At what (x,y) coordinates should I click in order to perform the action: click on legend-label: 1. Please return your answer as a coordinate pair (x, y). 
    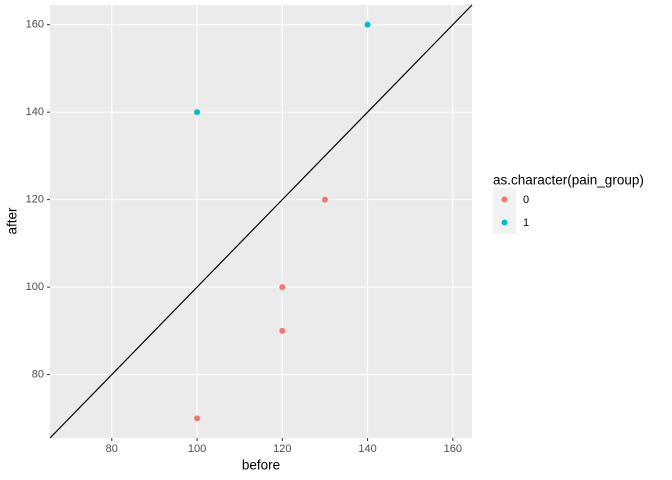
    Looking at the image, I should click on (526, 223).